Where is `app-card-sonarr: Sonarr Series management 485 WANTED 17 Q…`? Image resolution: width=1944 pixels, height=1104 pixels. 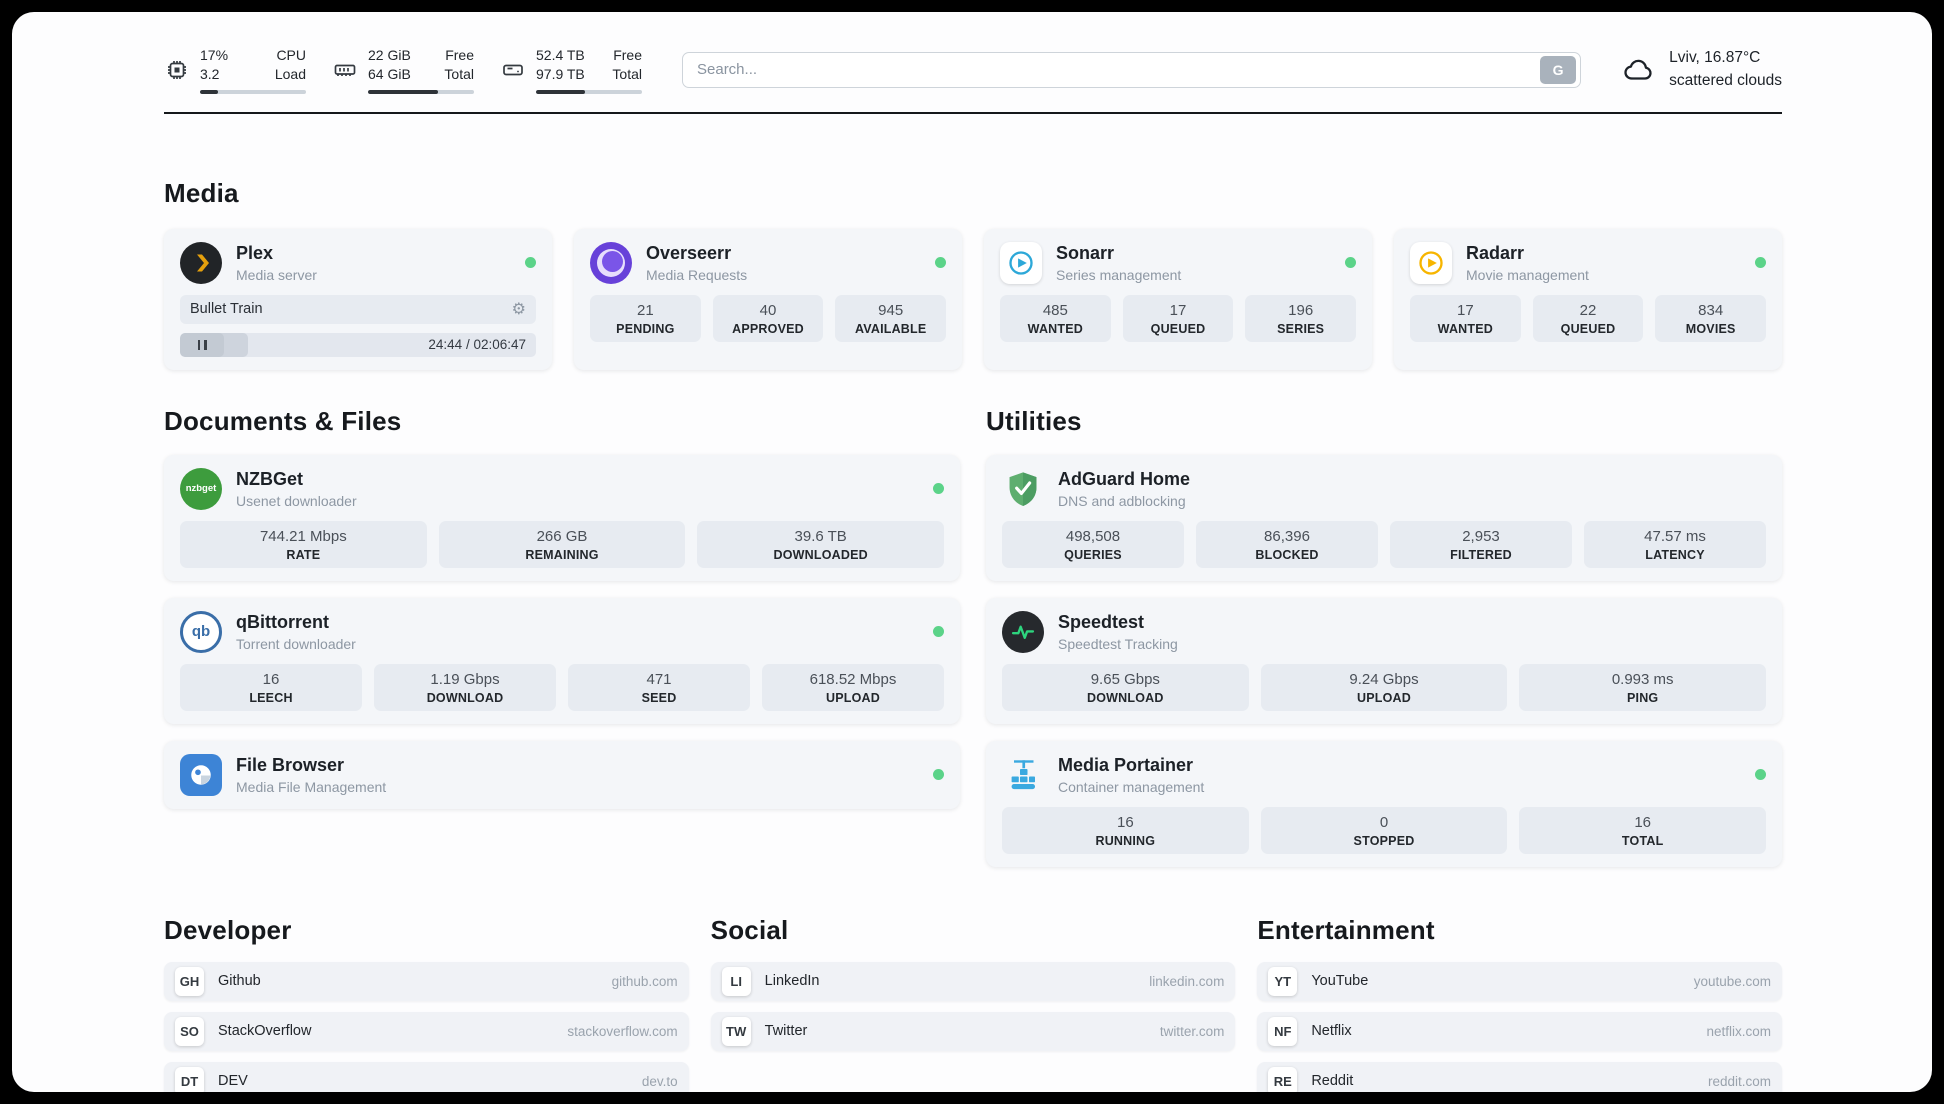
app-card-sonarr: Sonarr Series management 485 WANTED 17 Q… is located at coordinates (1178, 299).